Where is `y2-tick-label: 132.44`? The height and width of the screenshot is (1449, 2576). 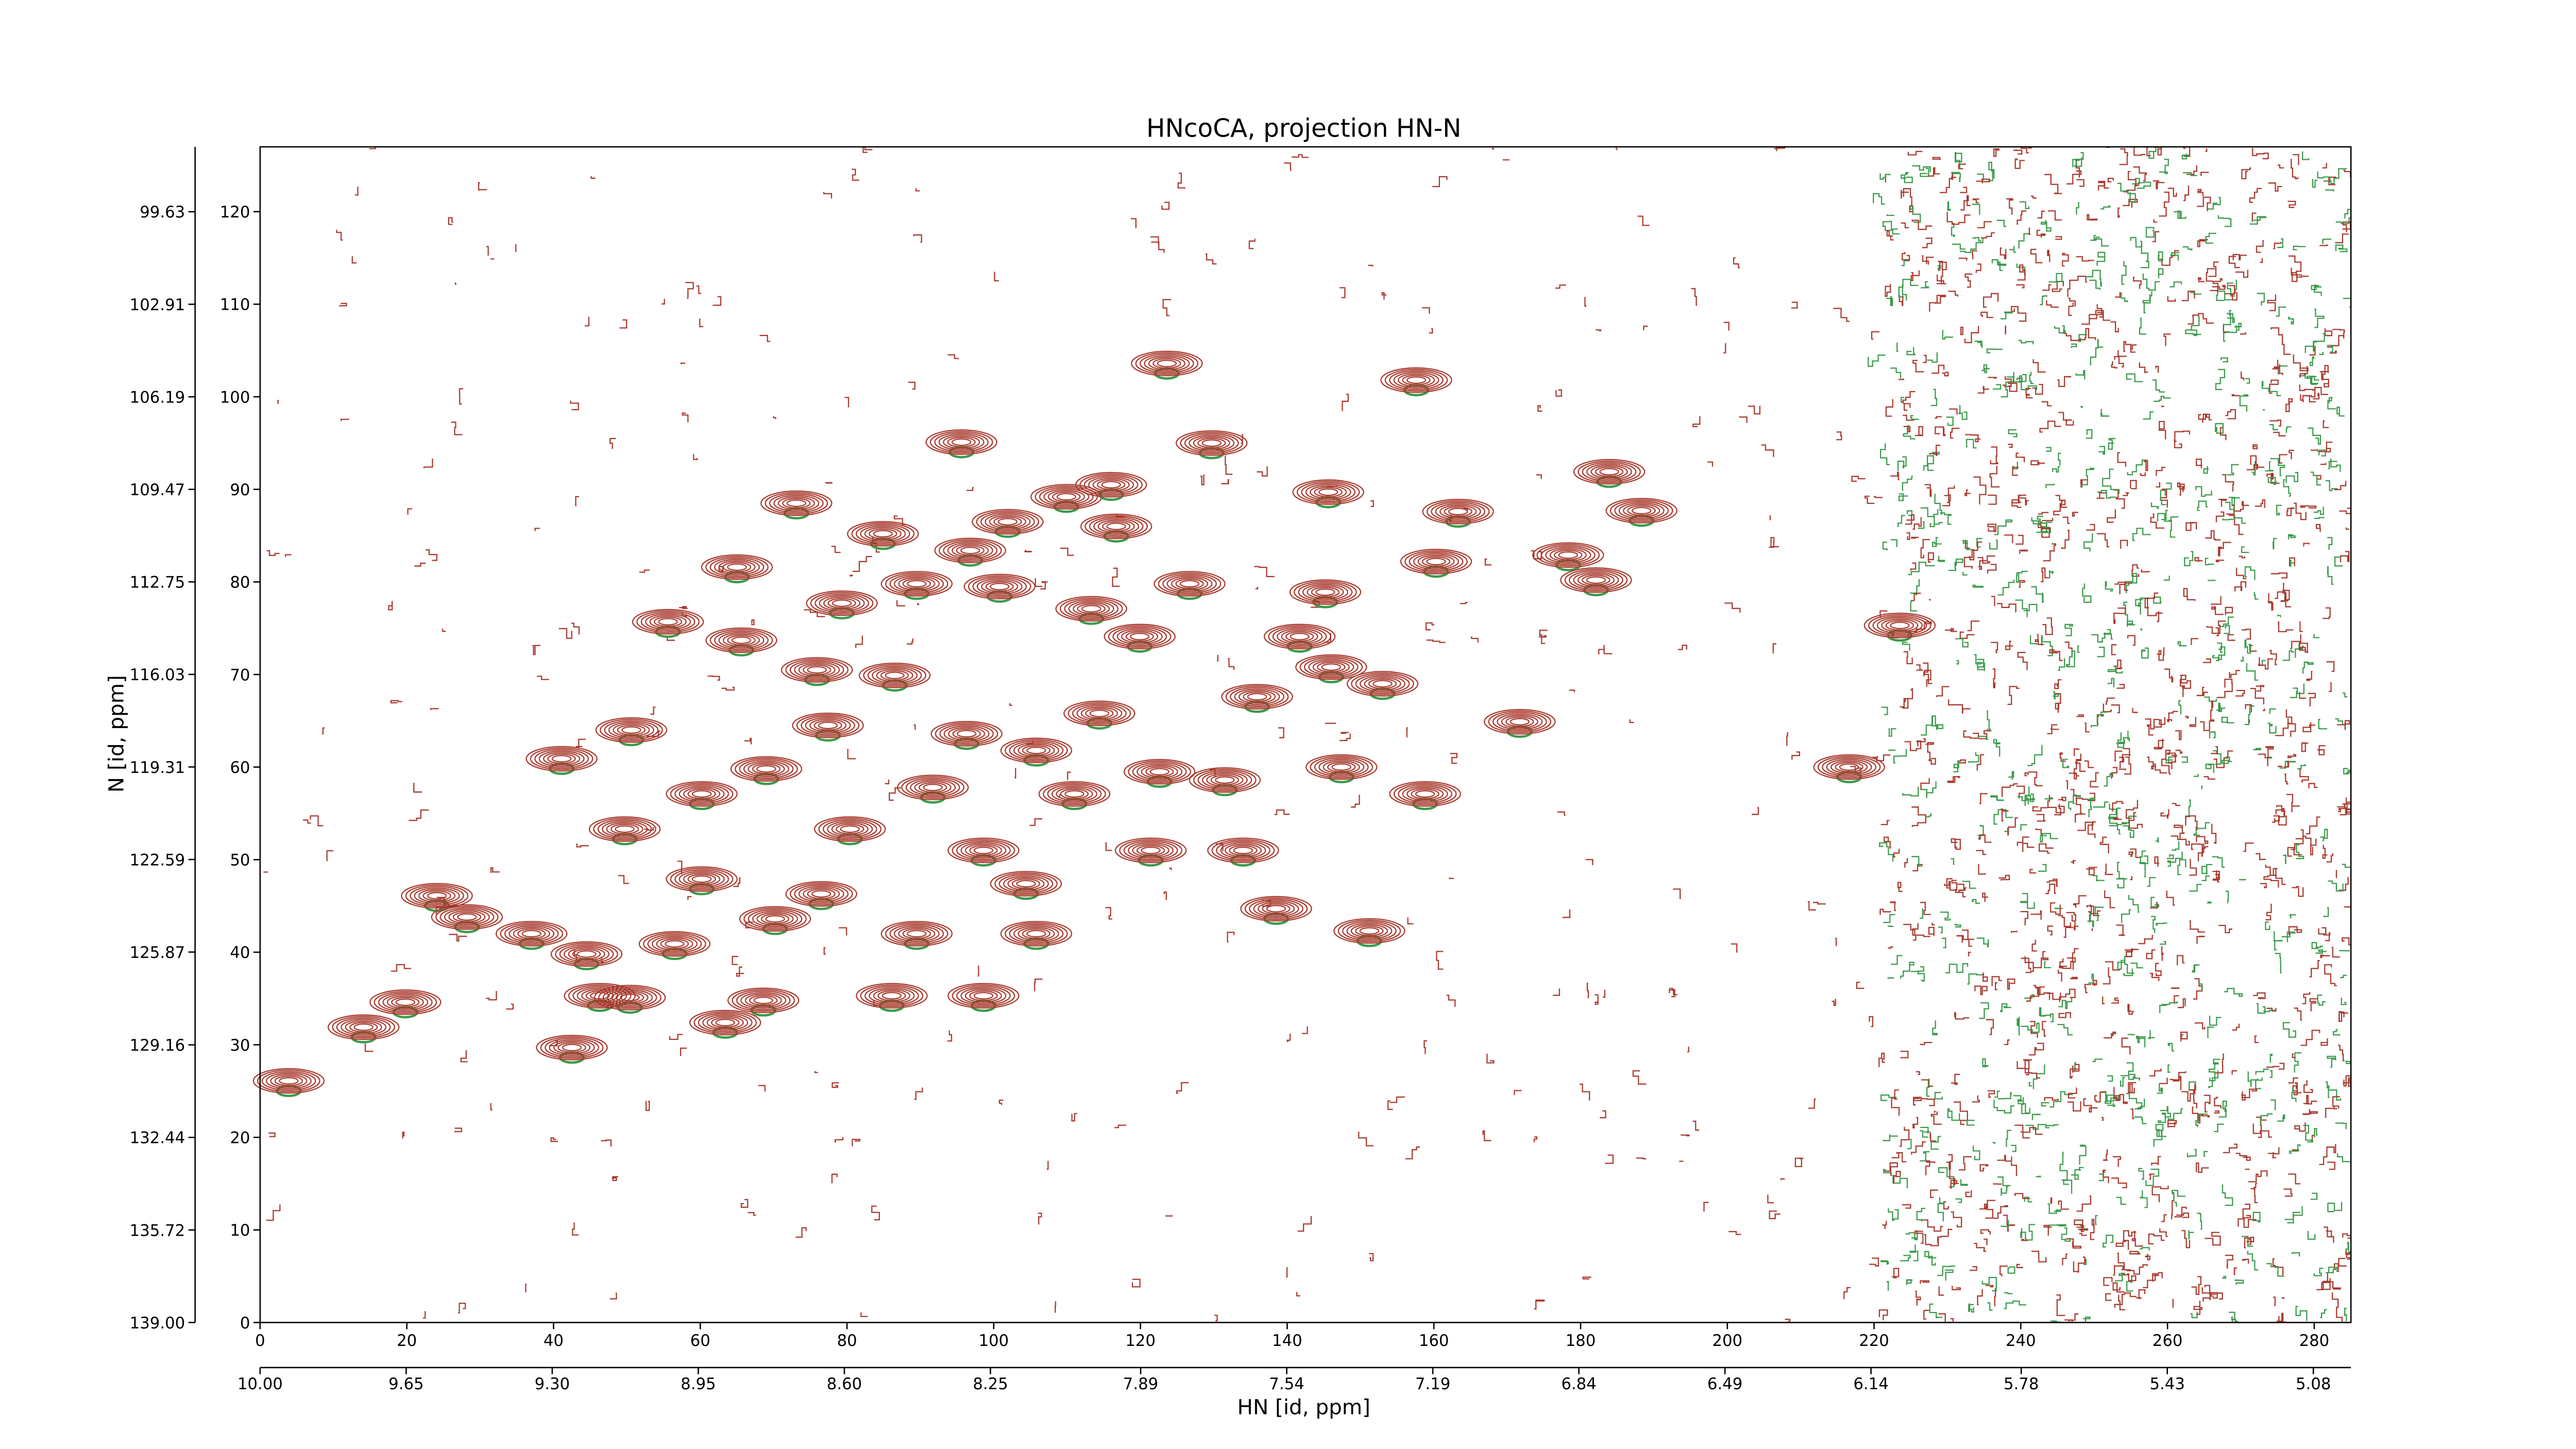
y2-tick-label: 132.44 is located at coordinates (157, 1138).